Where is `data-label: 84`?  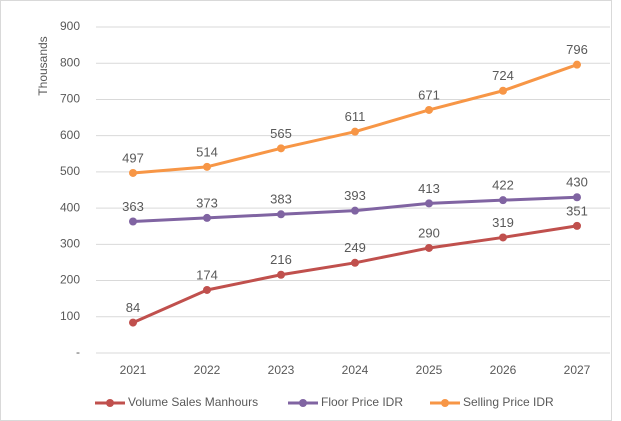
data-label: 84 is located at coordinates (133, 307).